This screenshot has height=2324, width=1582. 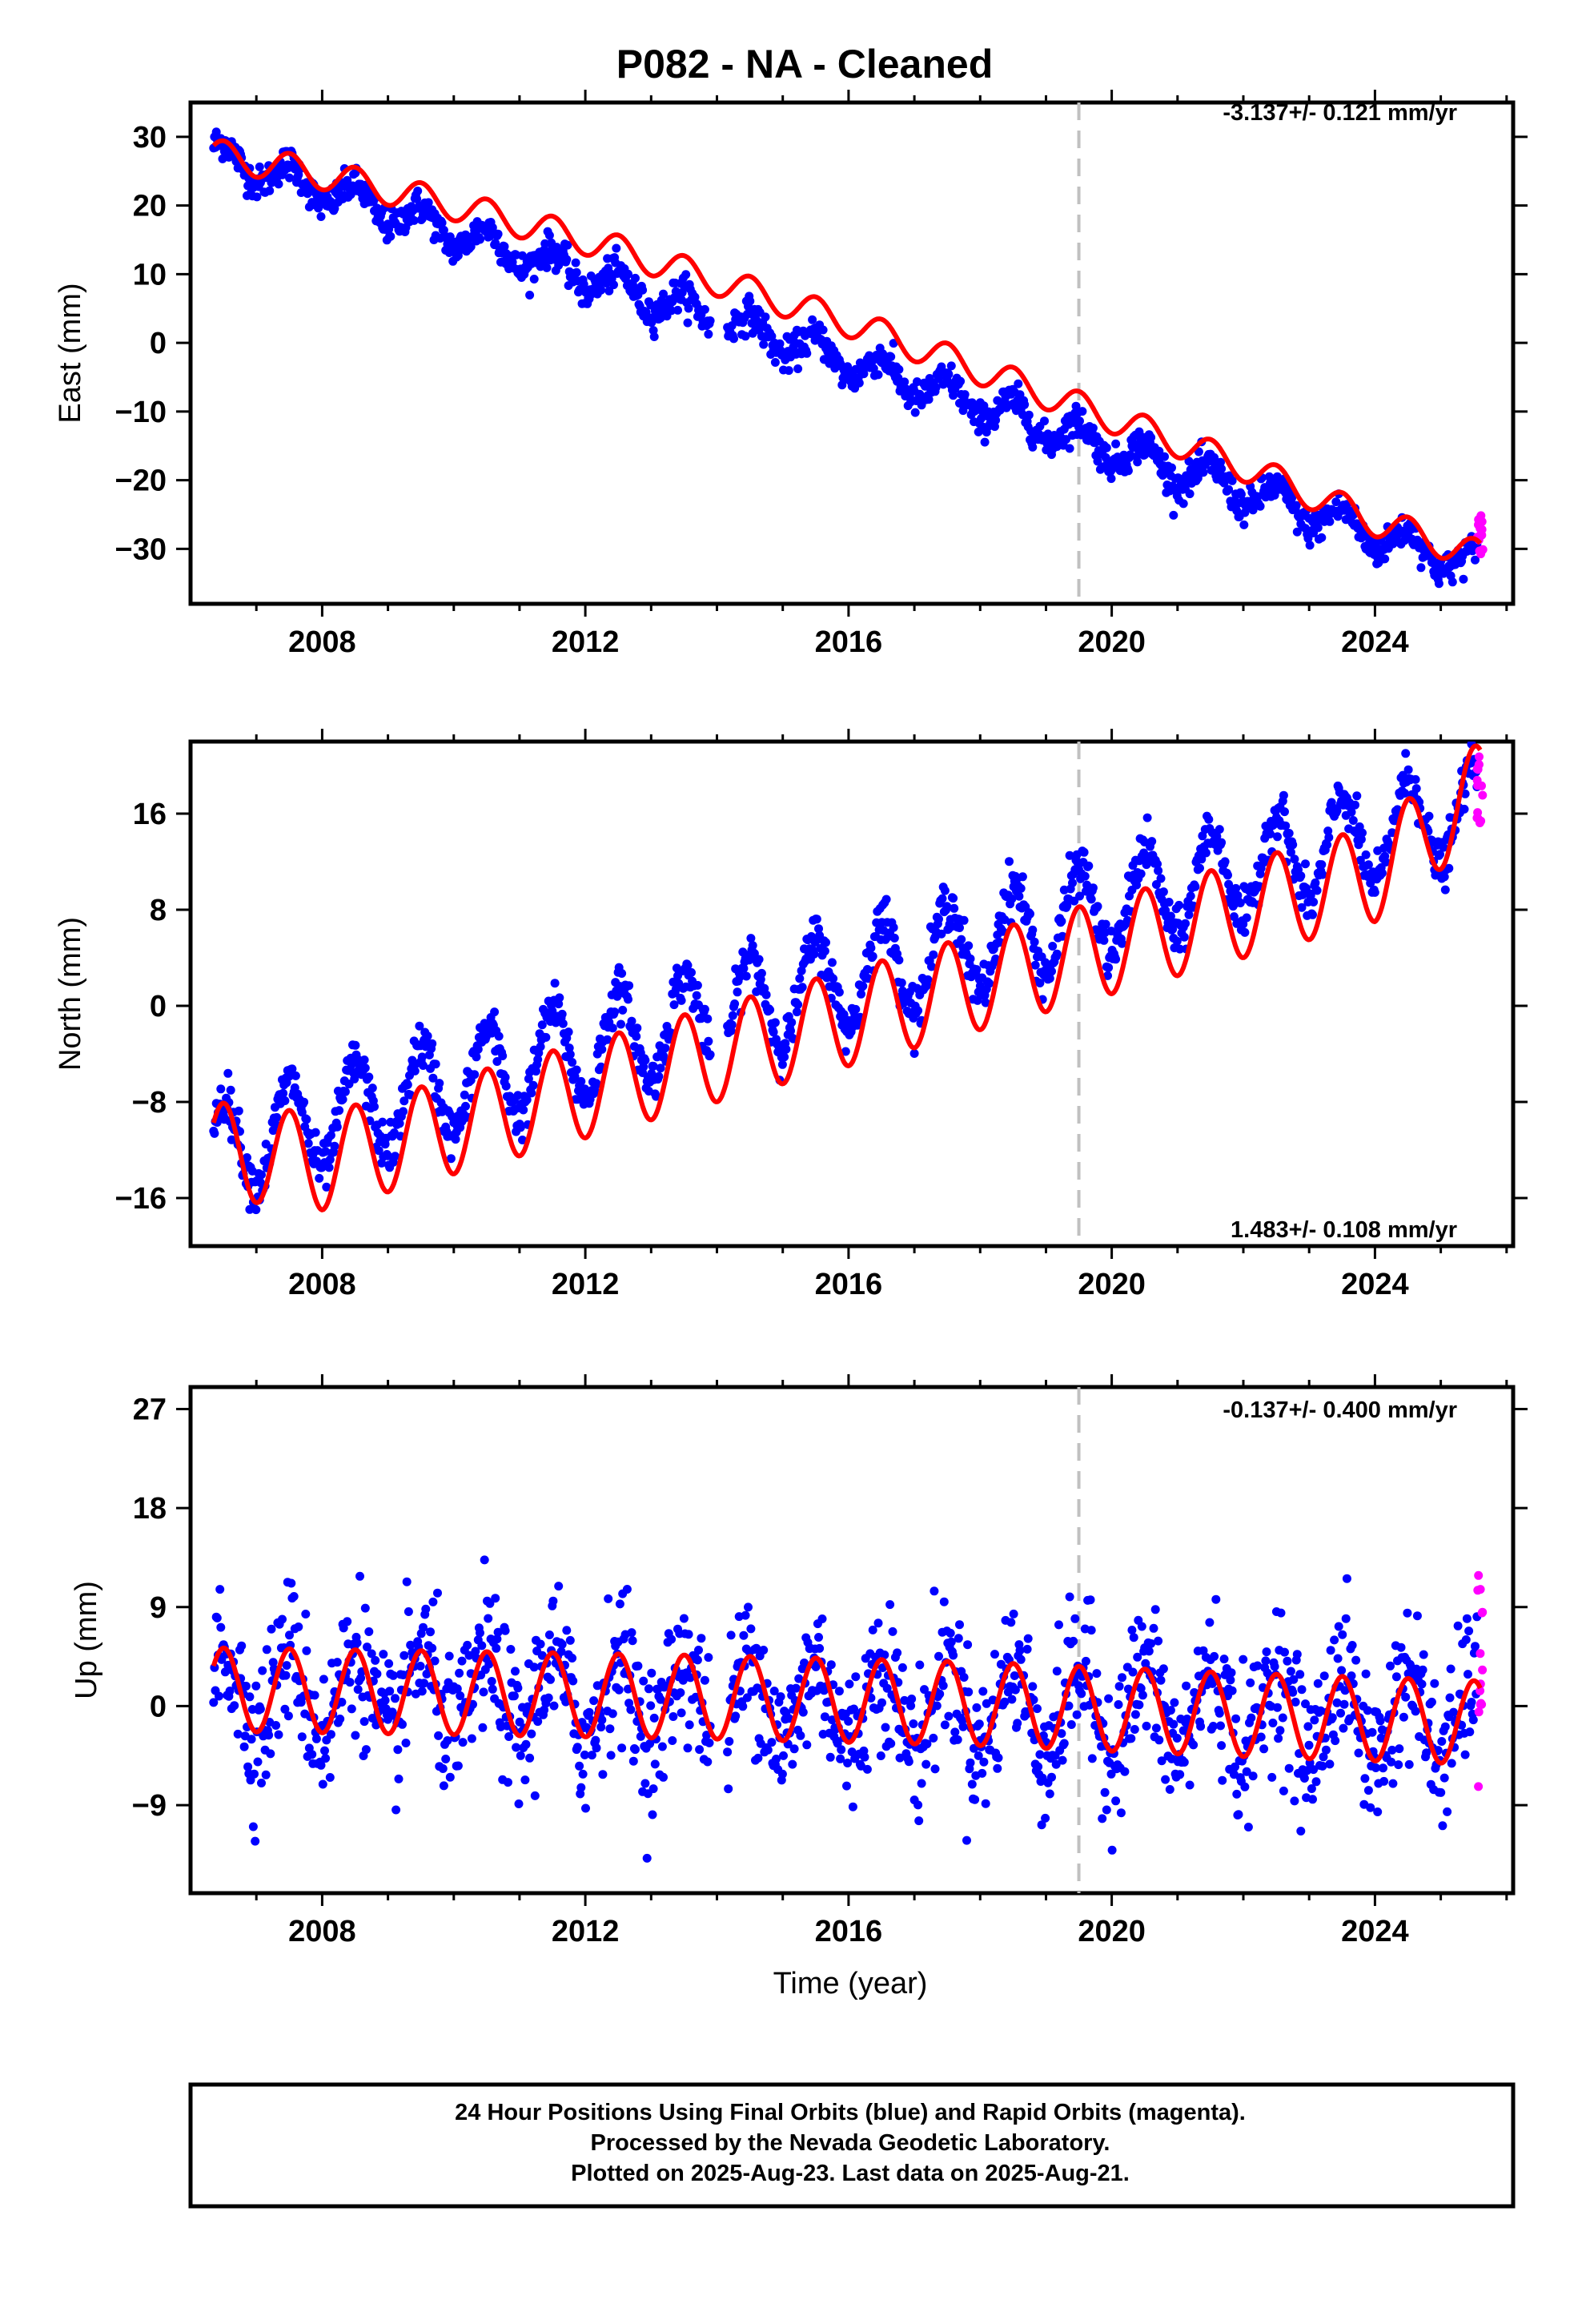 I want to click on north-x-tick-label: 2008, so click(x=322, y=1284).